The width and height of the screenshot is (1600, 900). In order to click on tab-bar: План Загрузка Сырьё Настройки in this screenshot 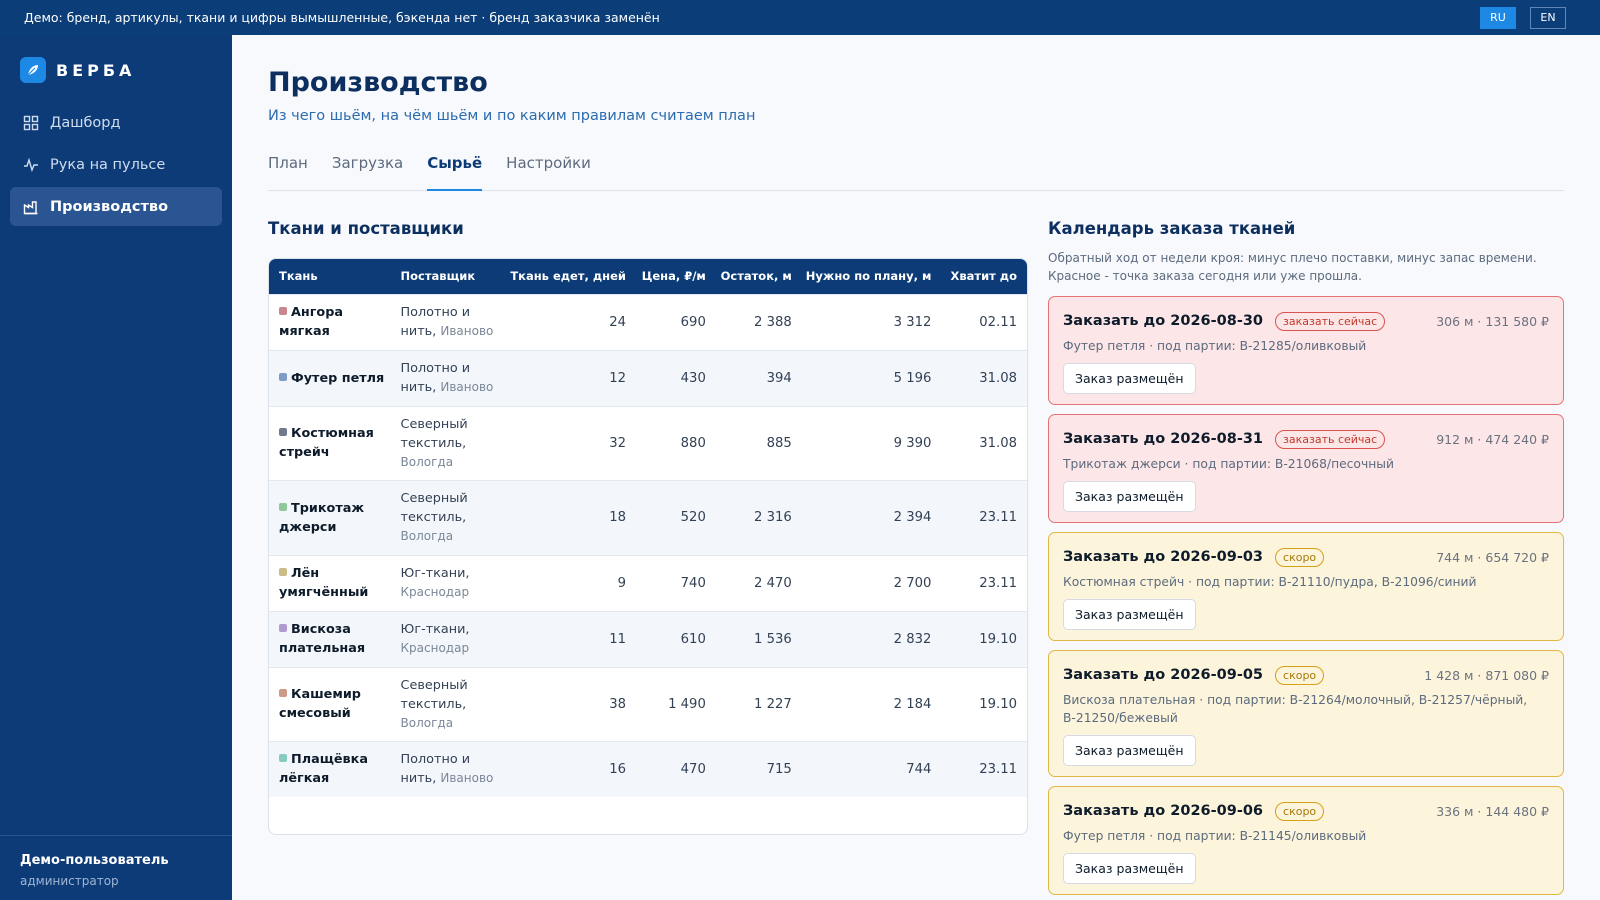, I will do `click(916, 169)`.